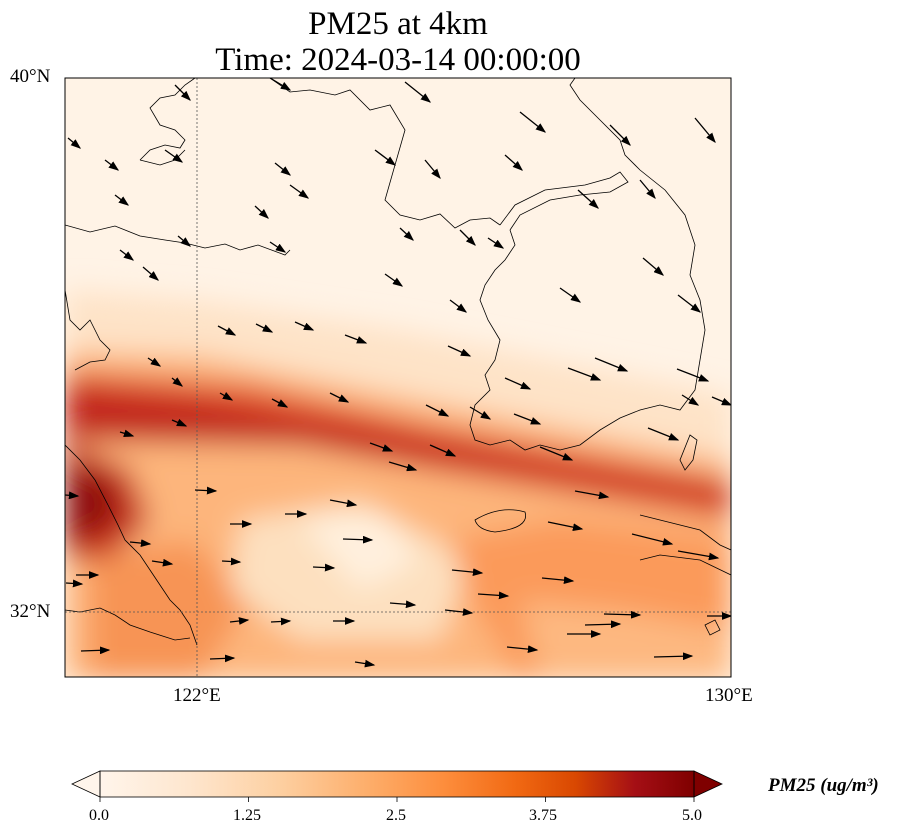 This screenshot has height=836, width=905. What do you see at coordinates (99, 815) in the screenshot?
I see `colorbar-tick-label: 0.0` at bounding box center [99, 815].